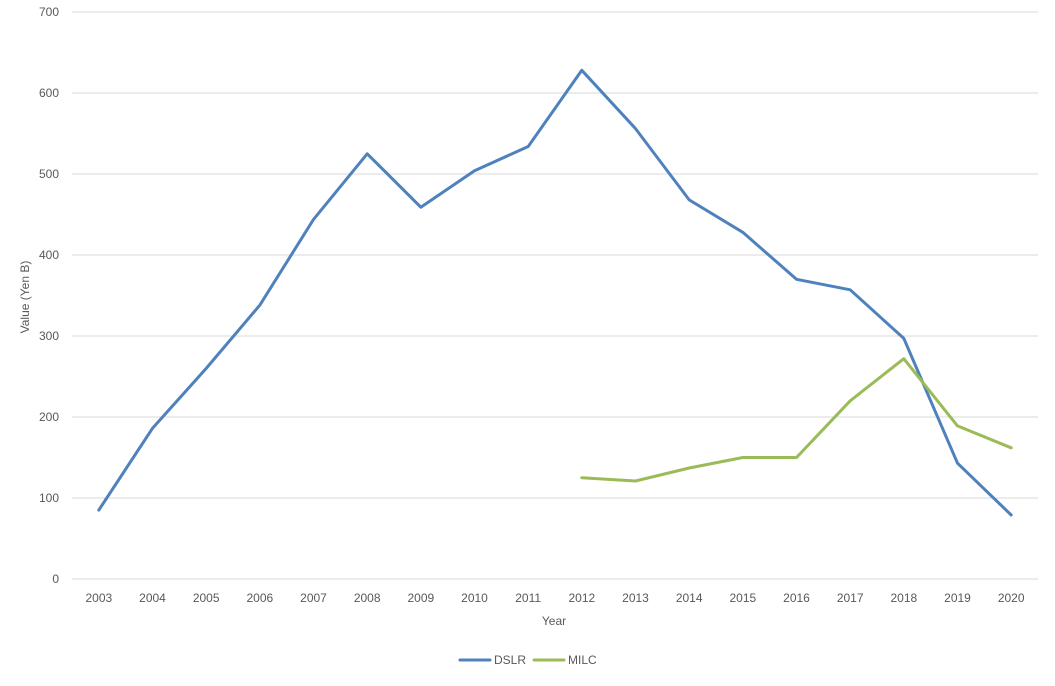  Describe the element at coordinates (49, 336) in the screenshot. I see `y-tick-label: 300` at that location.